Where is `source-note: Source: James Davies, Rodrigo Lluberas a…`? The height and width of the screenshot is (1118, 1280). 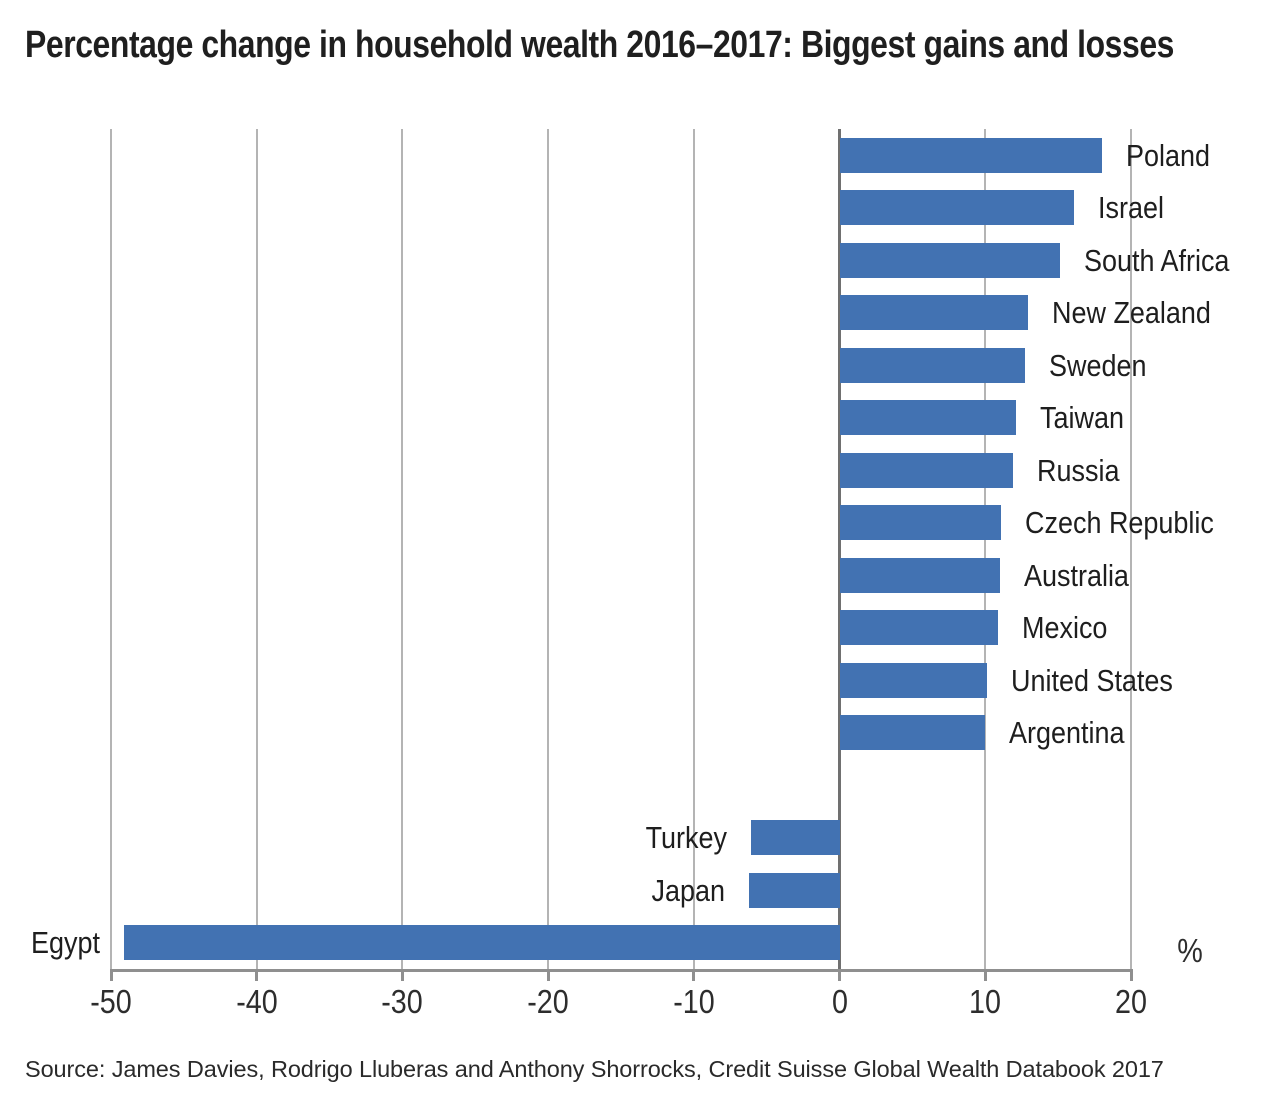
source-note: Source: James Davies, Rodrigo Lluberas a… is located at coordinates (594, 1069).